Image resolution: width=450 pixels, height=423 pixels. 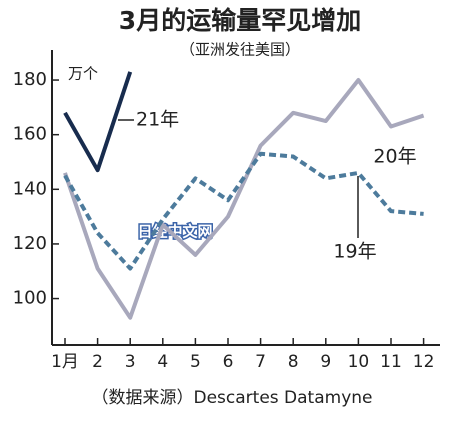 What do you see at coordinates (83, 74) in the screenshot?
I see `unit-label: 万个` at bounding box center [83, 74].